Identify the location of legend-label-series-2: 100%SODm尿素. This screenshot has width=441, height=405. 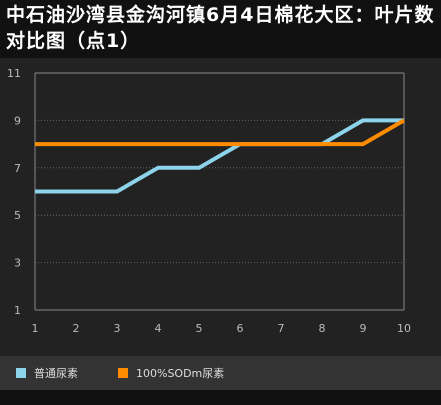
(180, 373).